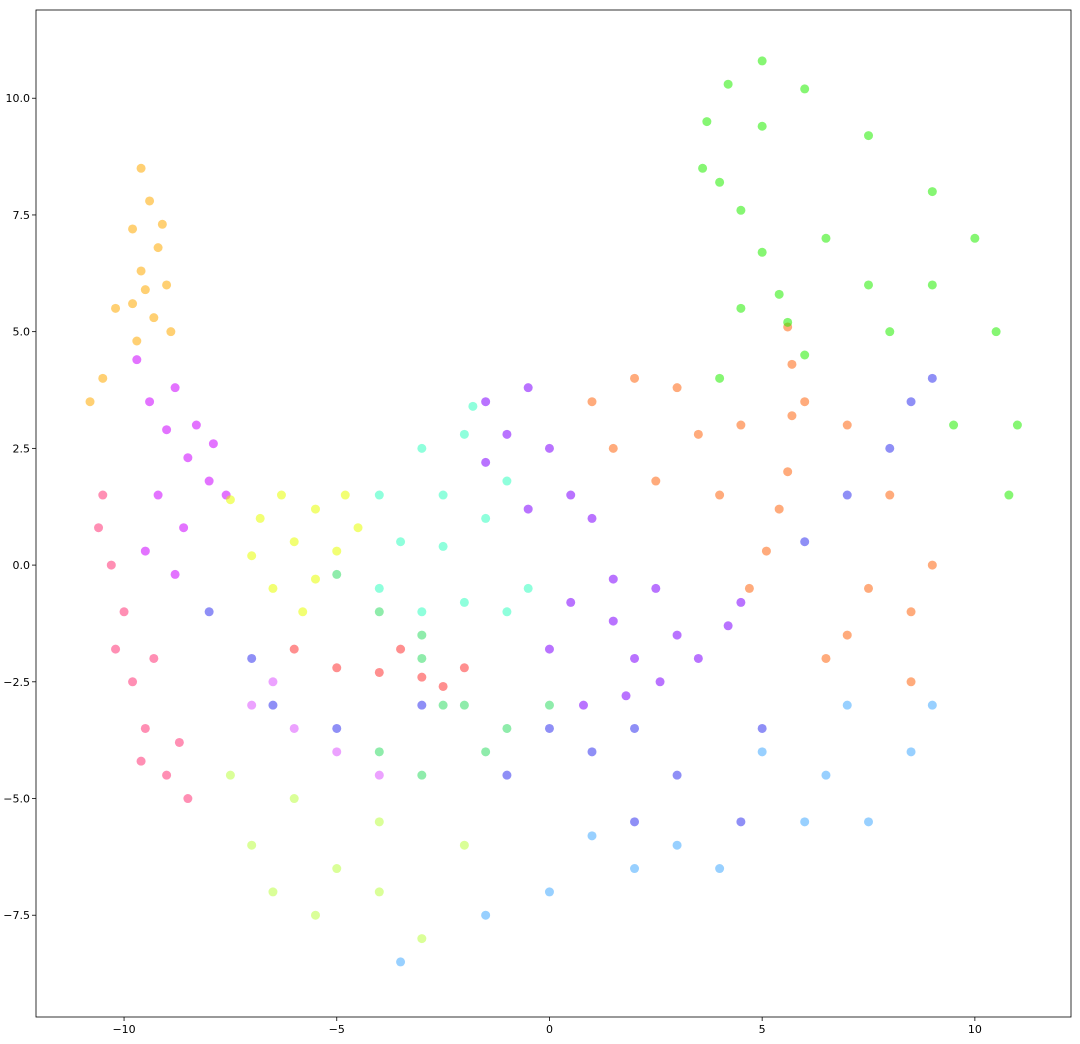  Describe the element at coordinates (22, 448) in the screenshot. I see `y-tick-label: 2.5` at that location.